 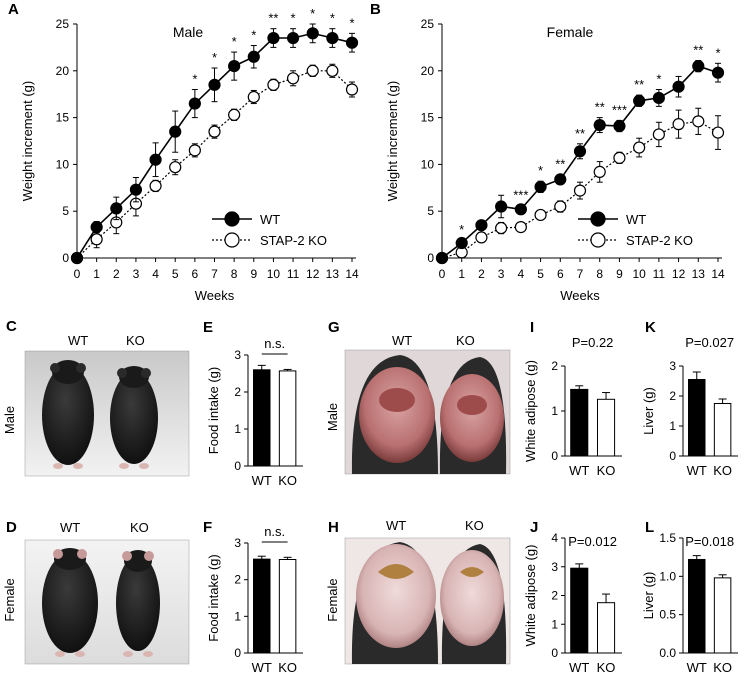 I want to click on bar-chart-k: K 0 1 2 3 Liver (g) WT KO P=0.027, so click(x=689, y=398).